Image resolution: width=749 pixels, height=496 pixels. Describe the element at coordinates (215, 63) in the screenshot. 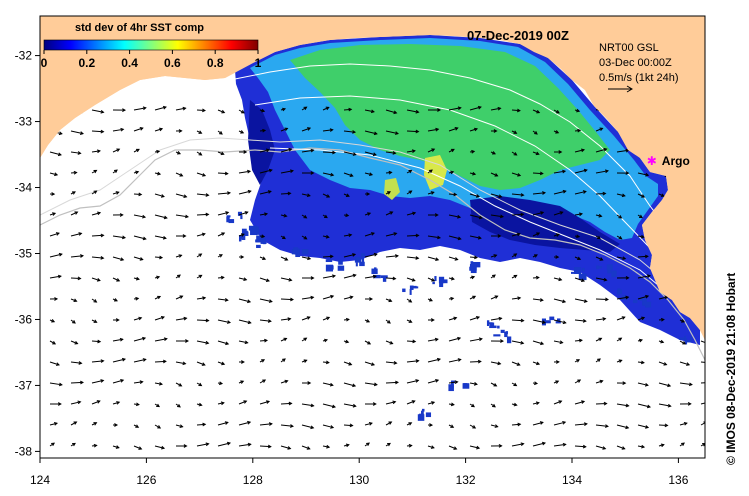

I see `colorbar-tick-label: 0.8` at that location.